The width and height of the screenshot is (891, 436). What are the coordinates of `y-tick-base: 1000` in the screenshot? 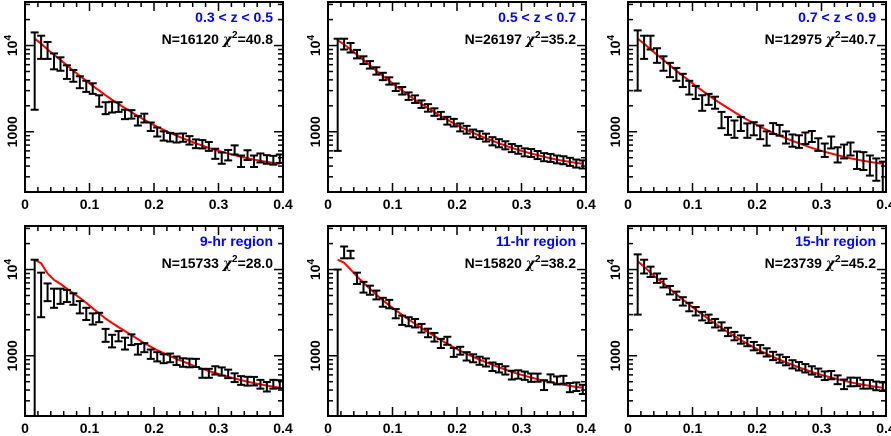 It's located at (315, 355).